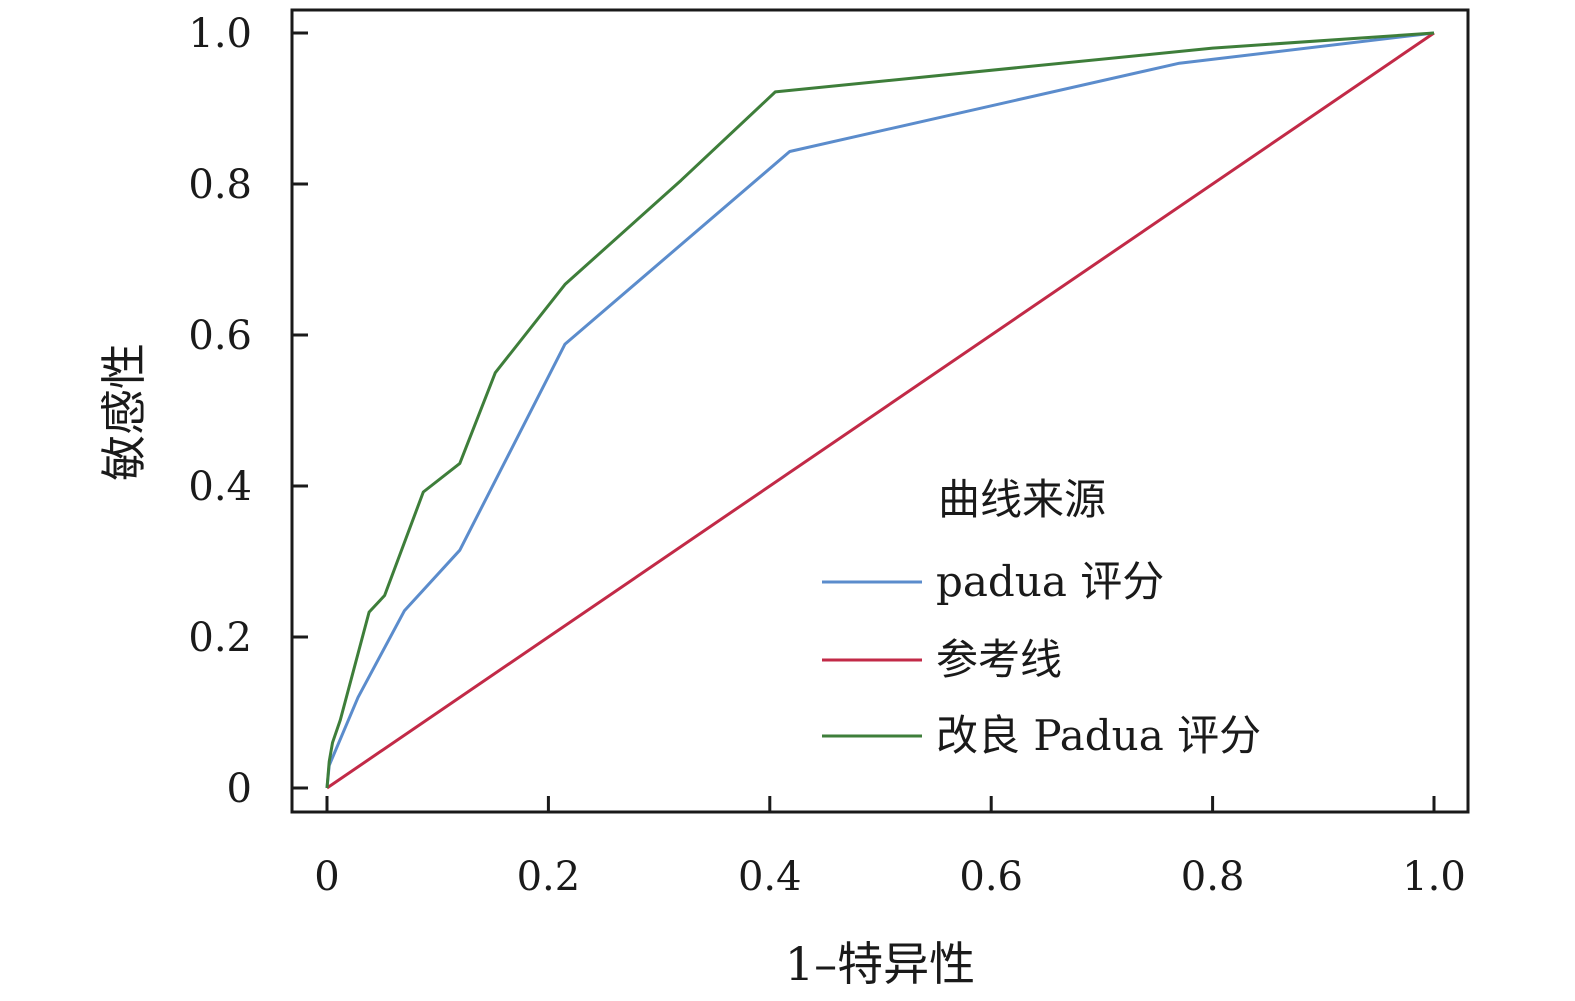 This screenshot has height=1001, width=1575. Describe the element at coordinates (1098, 735) in the screenshot. I see `legend-label: 改良 Padua 评分` at that location.